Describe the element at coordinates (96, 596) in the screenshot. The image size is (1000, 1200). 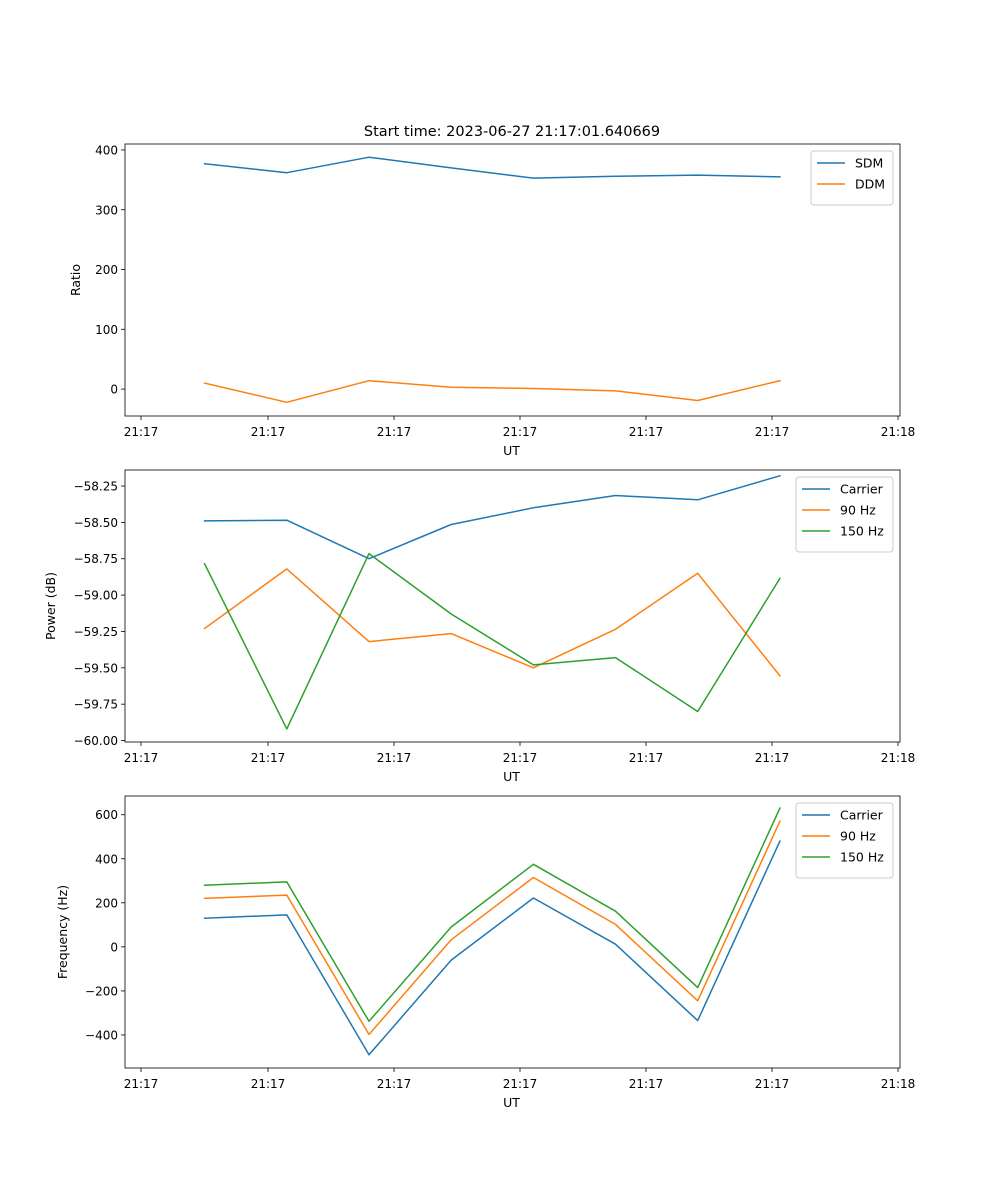
I see `y-tick-label: −59.00` at that location.